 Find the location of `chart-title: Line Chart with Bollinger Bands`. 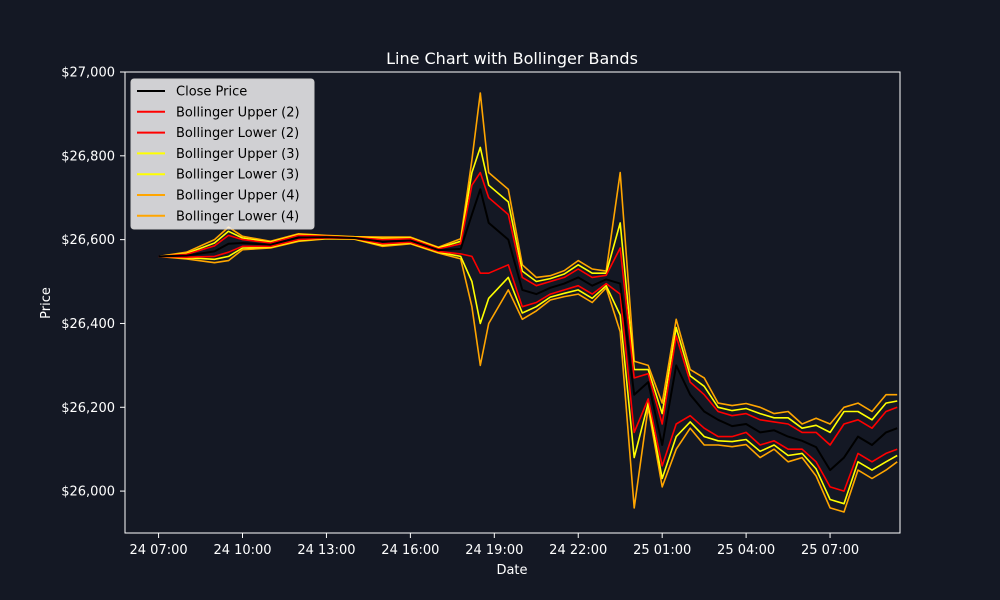

chart-title: Line Chart with Bollinger Bands is located at coordinates (512, 58).